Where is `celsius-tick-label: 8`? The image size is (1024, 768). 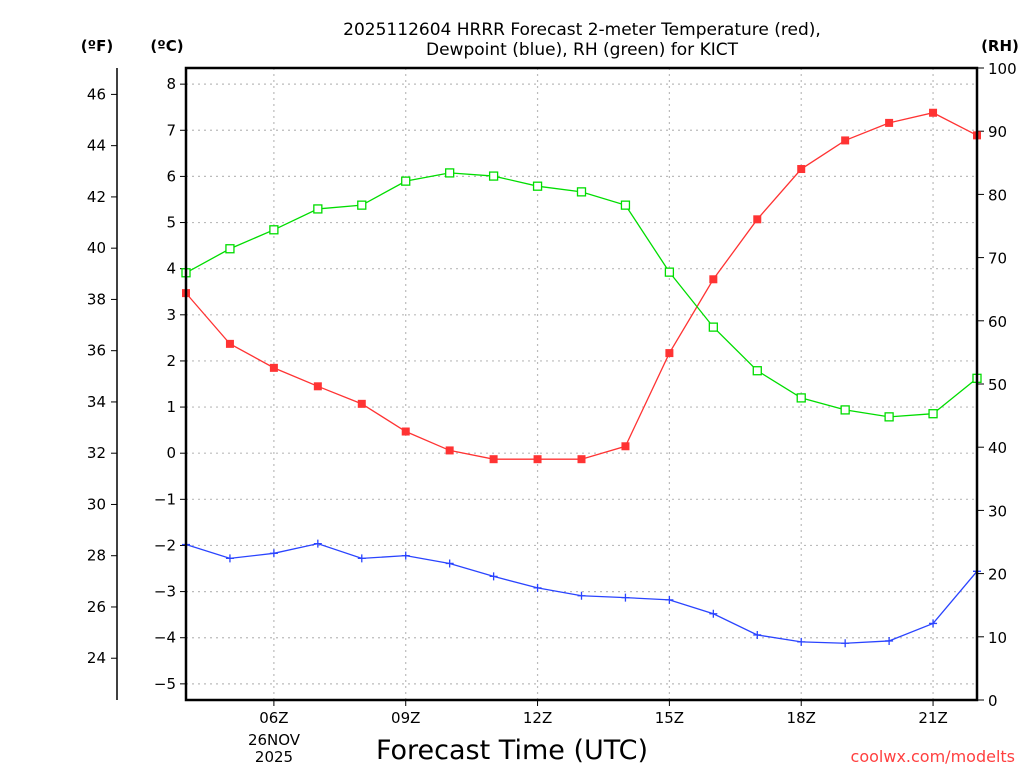
celsius-tick-label: 8 is located at coordinates (171, 84).